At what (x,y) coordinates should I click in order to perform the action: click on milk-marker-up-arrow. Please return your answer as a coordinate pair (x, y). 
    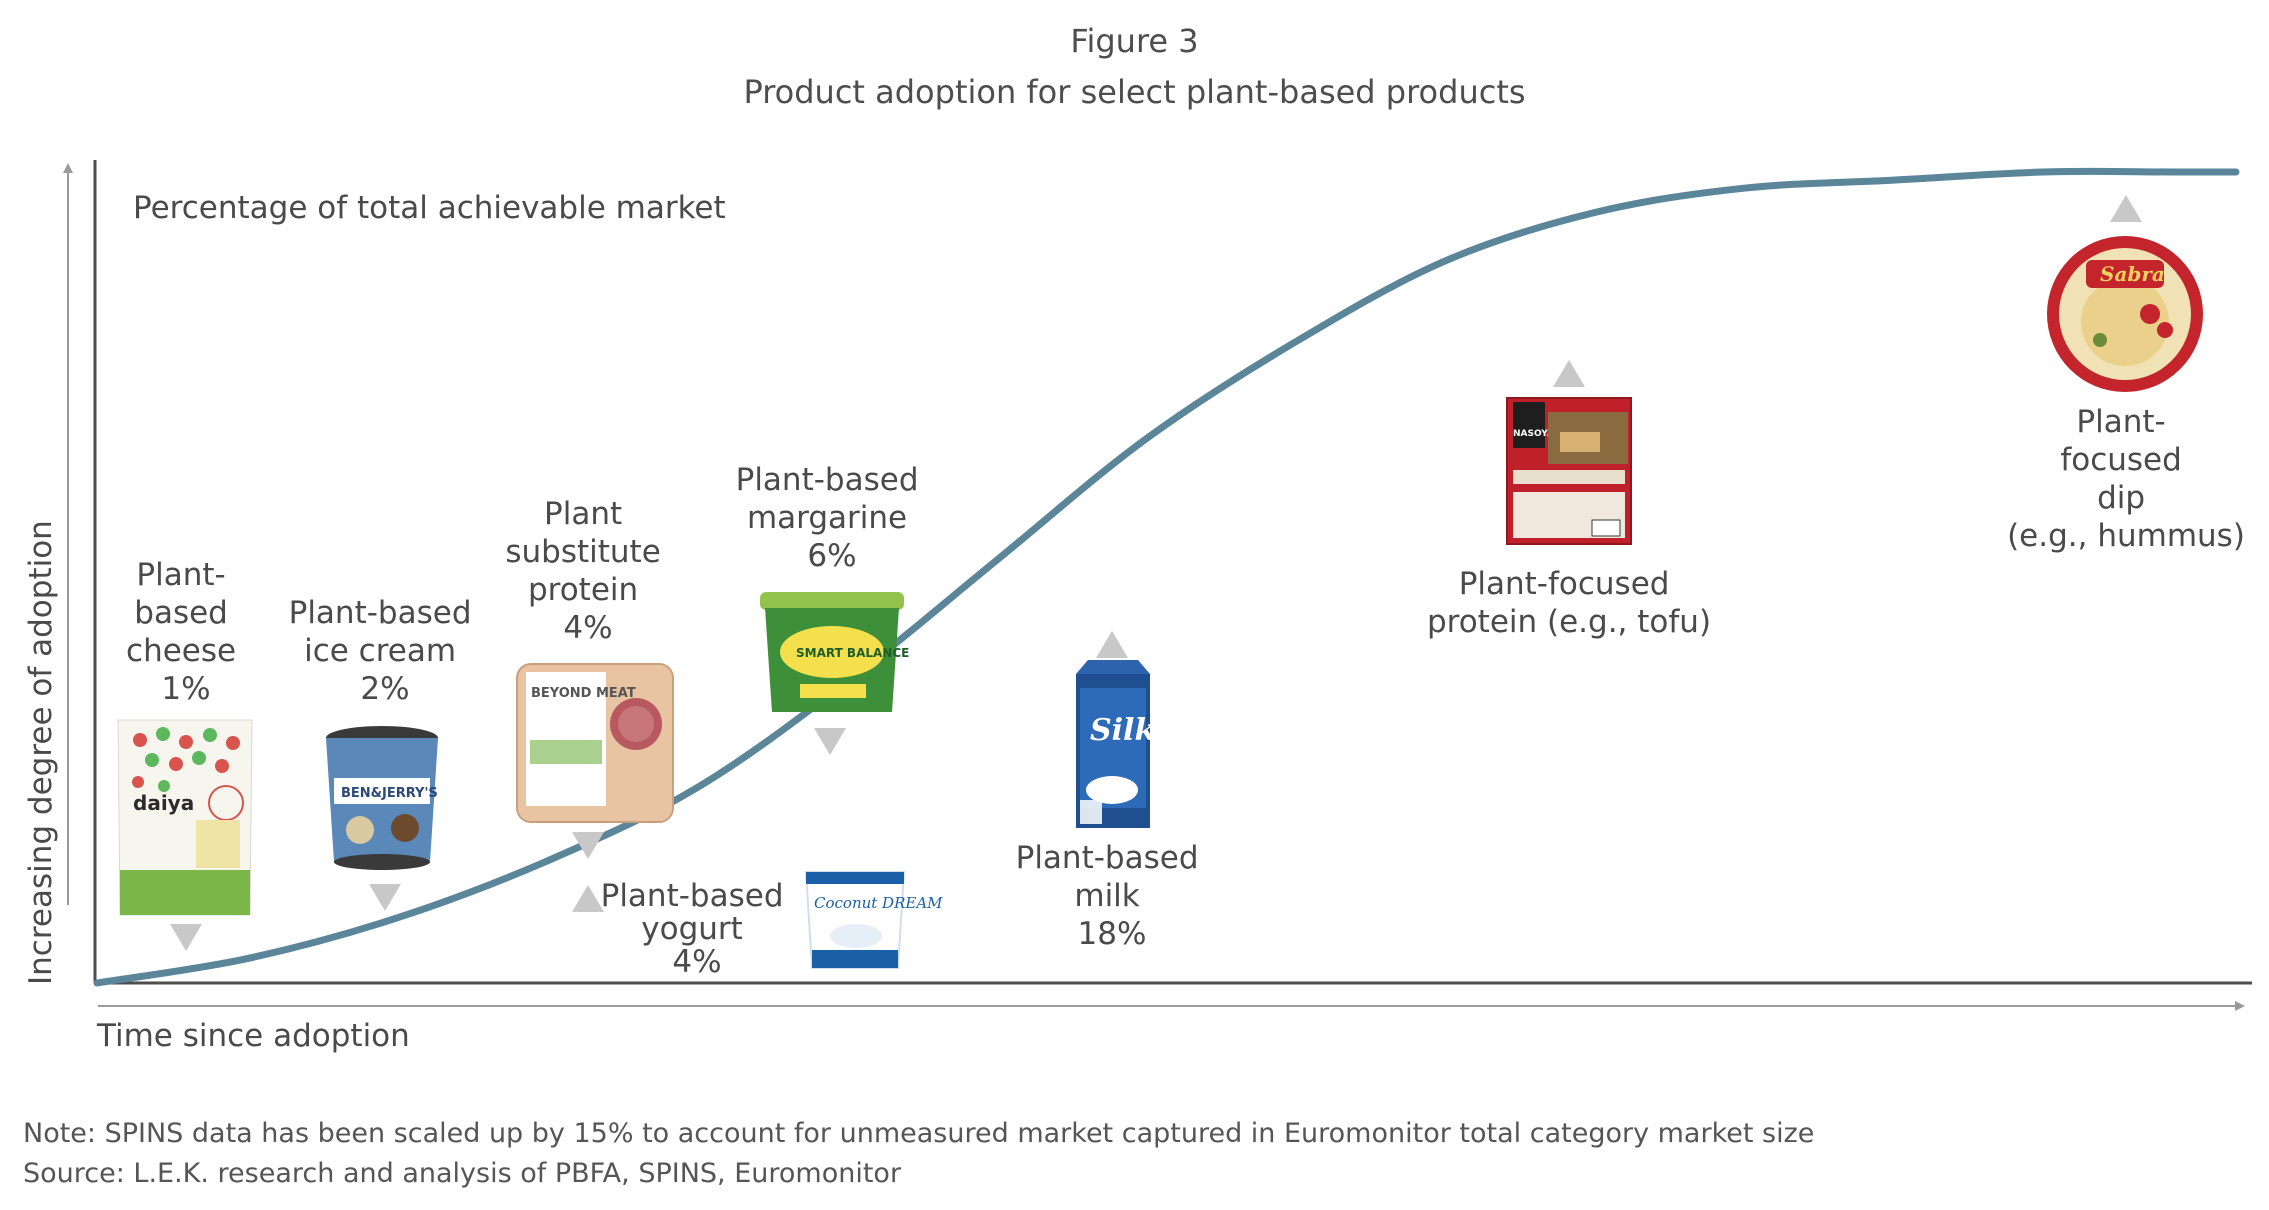
    Looking at the image, I should click on (1112, 644).